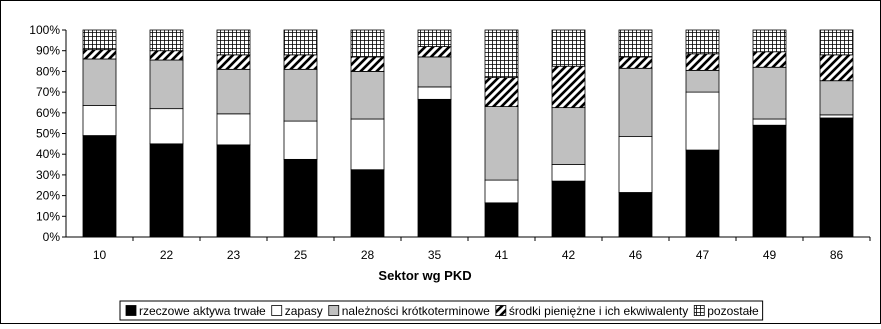 This screenshot has width=881, height=329. Describe the element at coordinates (100, 255) in the screenshot. I see `x-tick-label: 10` at that location.